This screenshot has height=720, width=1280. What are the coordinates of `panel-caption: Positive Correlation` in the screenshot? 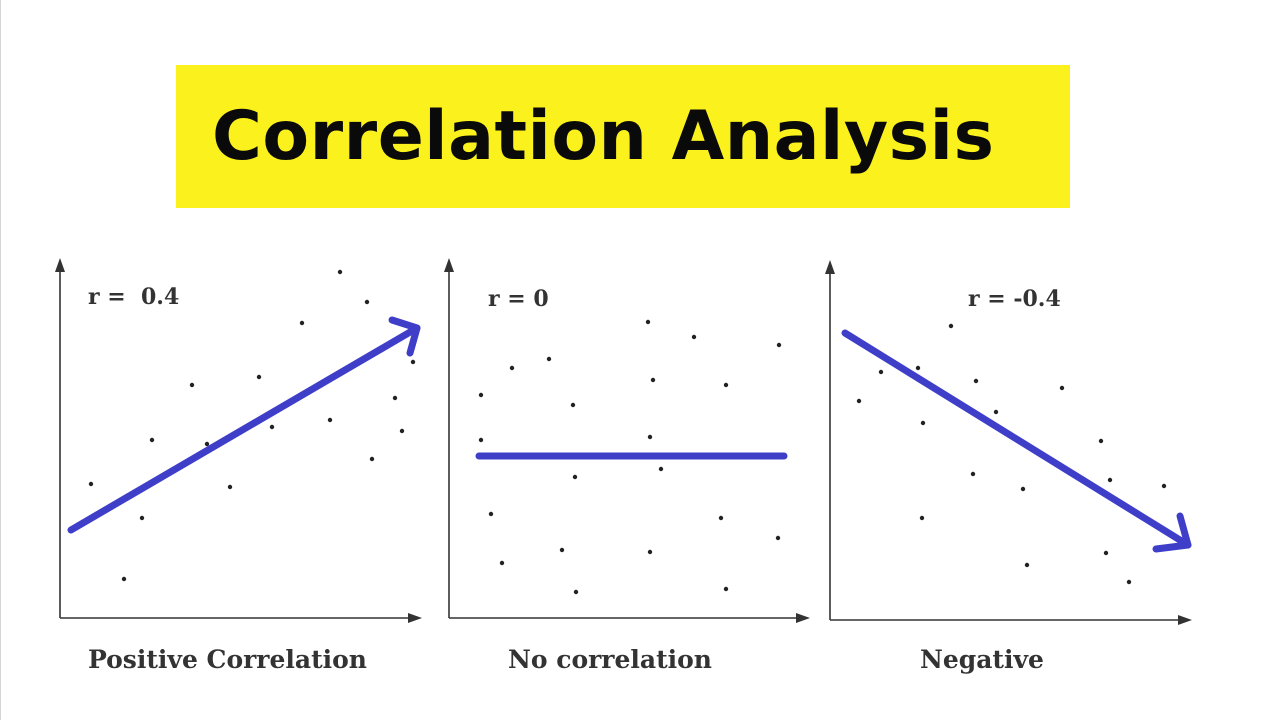 It's located at (227, 659).